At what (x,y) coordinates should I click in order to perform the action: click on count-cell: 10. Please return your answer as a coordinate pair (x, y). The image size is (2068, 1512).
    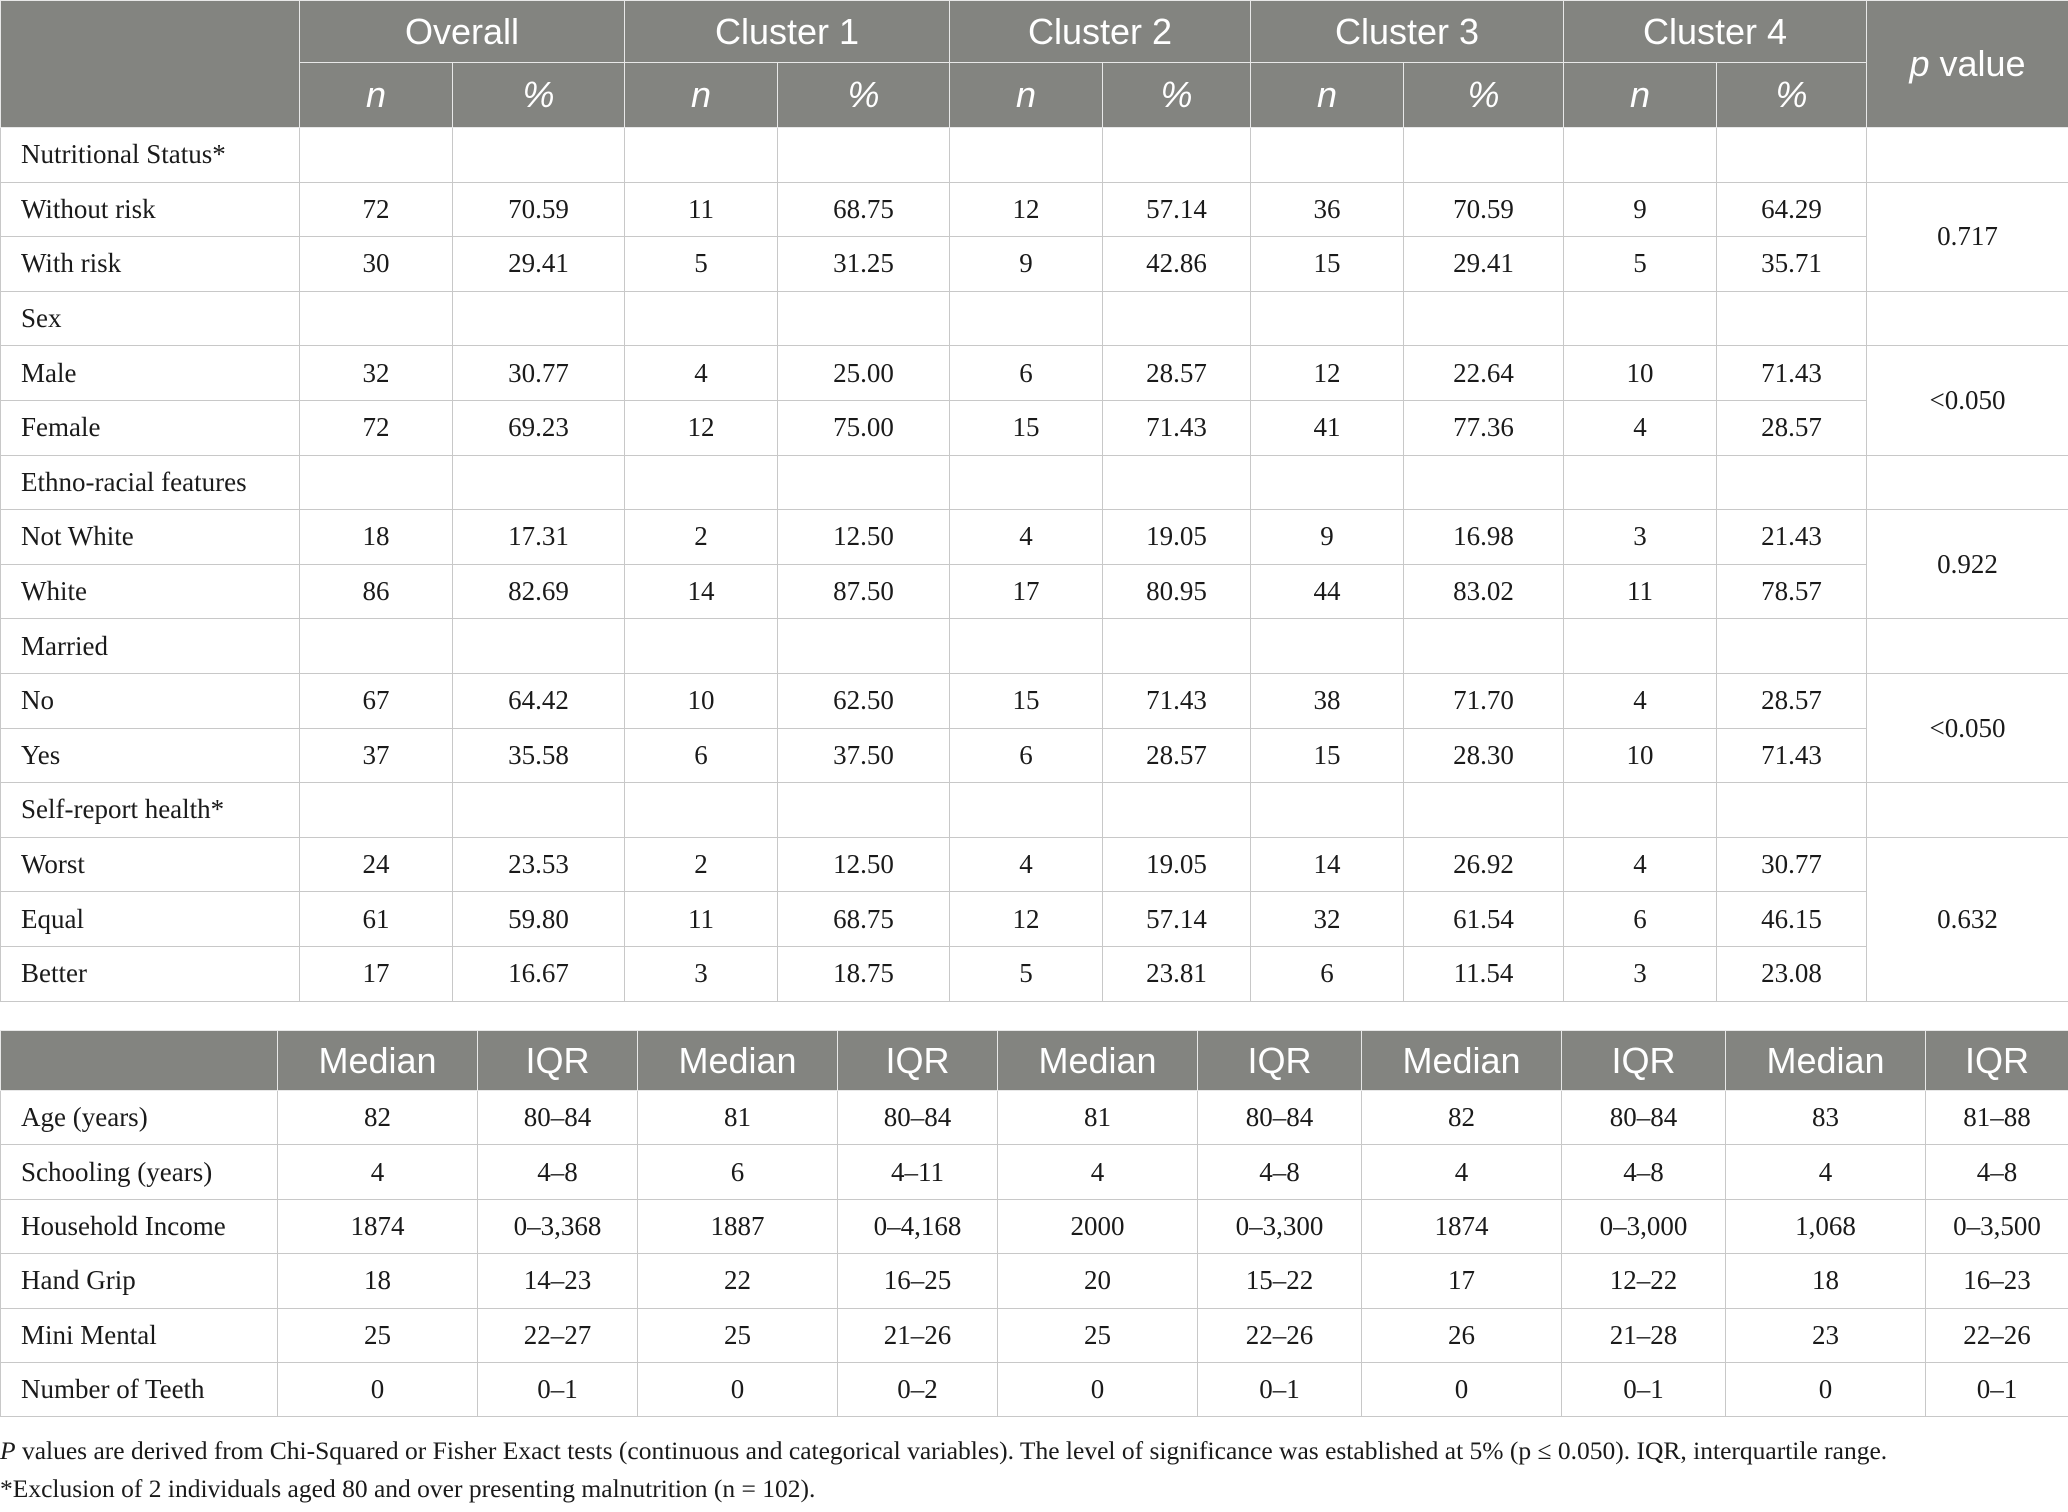
    Looking at the image, I should click on (701, 700).